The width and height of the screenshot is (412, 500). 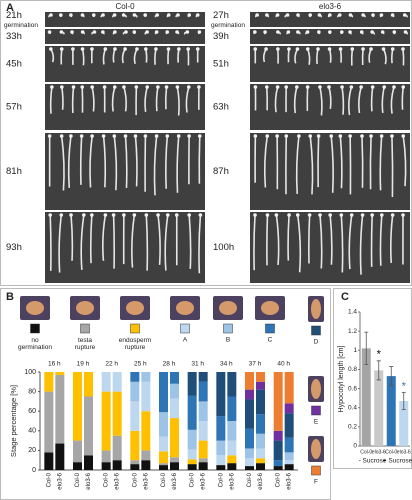 What do you see at coordinates (85, 340) in the screenshot?
I see `legend-label-line: testa` at bounding box center [85, 340].